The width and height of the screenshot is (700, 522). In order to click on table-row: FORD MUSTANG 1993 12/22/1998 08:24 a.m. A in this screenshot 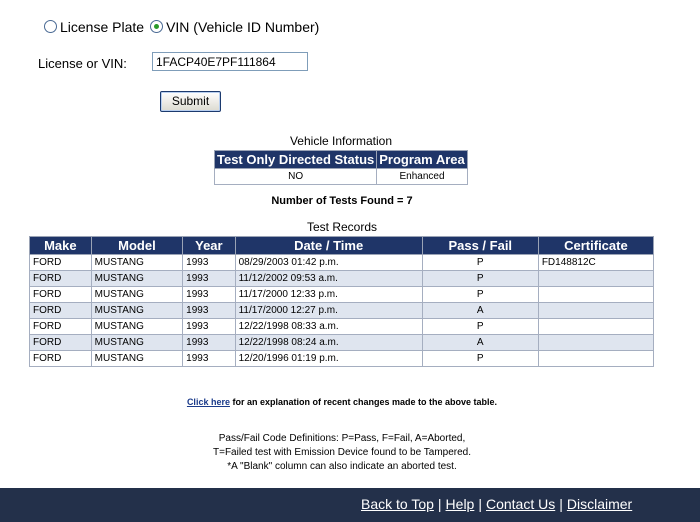, I will do `click(342, 342)`.